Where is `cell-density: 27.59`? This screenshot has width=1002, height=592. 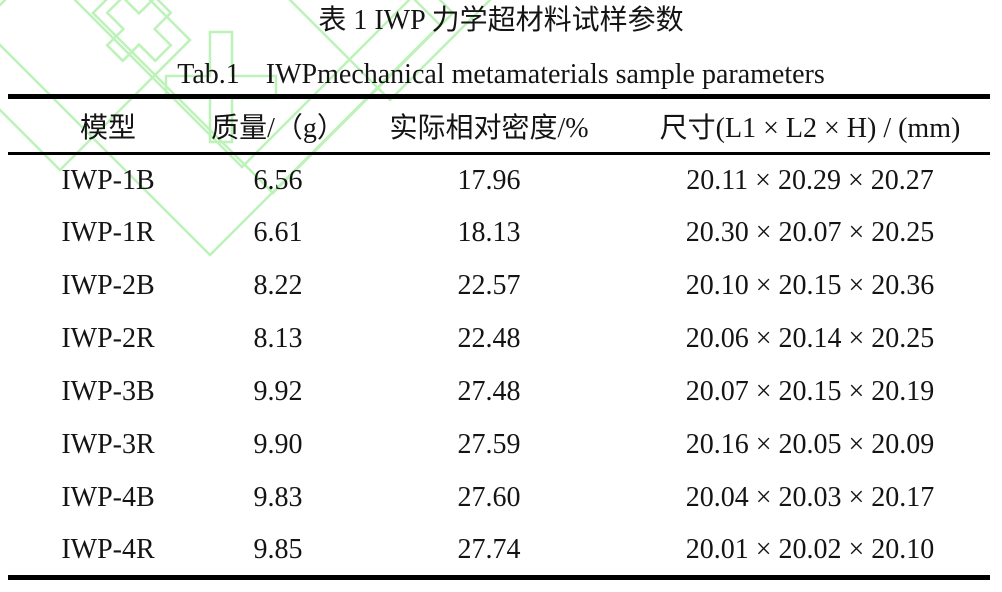 cell-density: 27.59 is located at coordinates (489, 444).